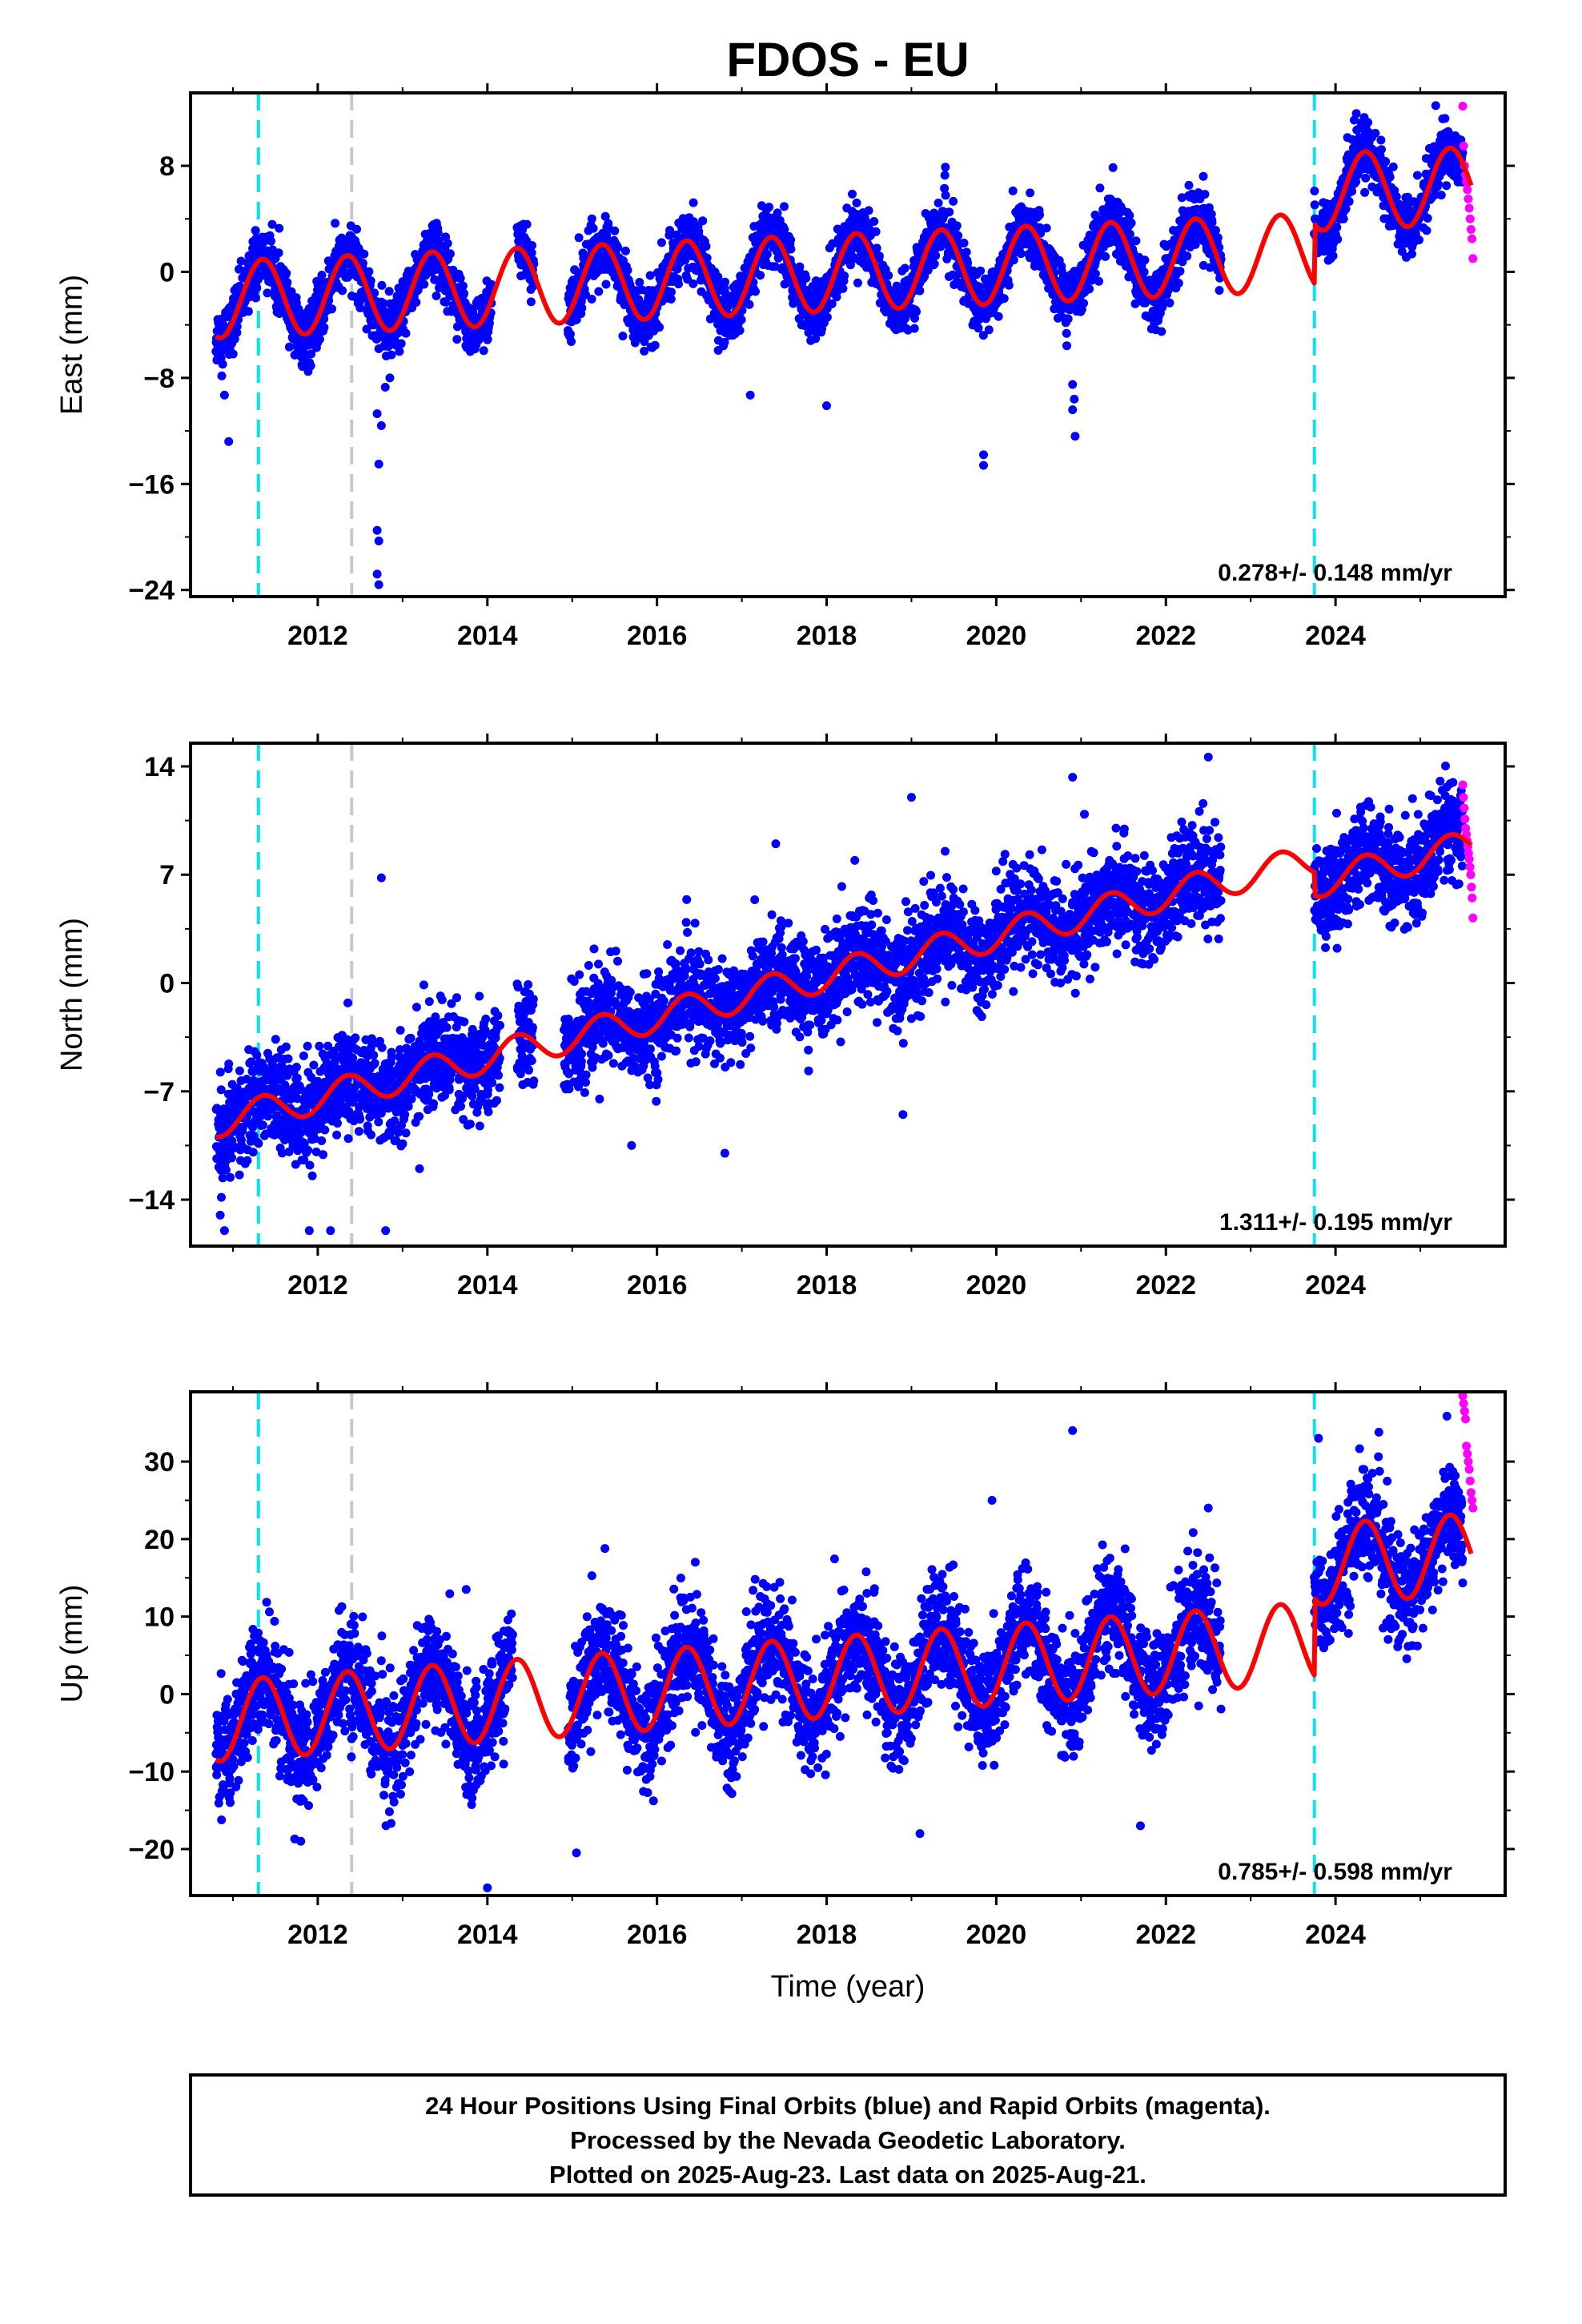  Describe the element at coordinates (72, 345) in the screenshot. I see `y-axis-label: East (mm)` at that location.